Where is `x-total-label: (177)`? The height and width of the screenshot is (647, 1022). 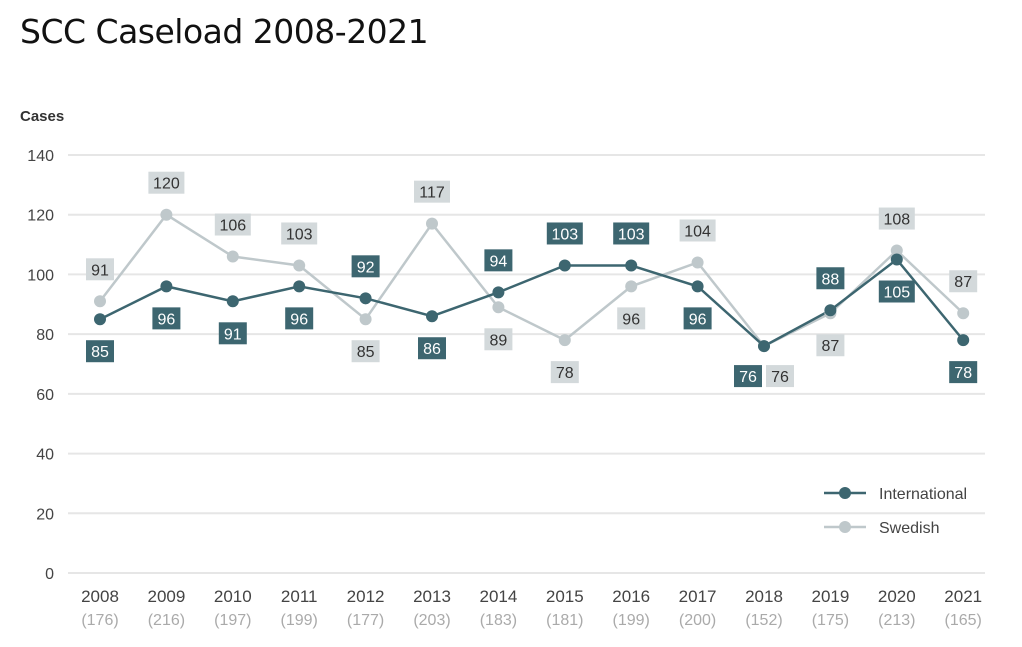 x-total-label: (177) is located at coordinates (365, 620).